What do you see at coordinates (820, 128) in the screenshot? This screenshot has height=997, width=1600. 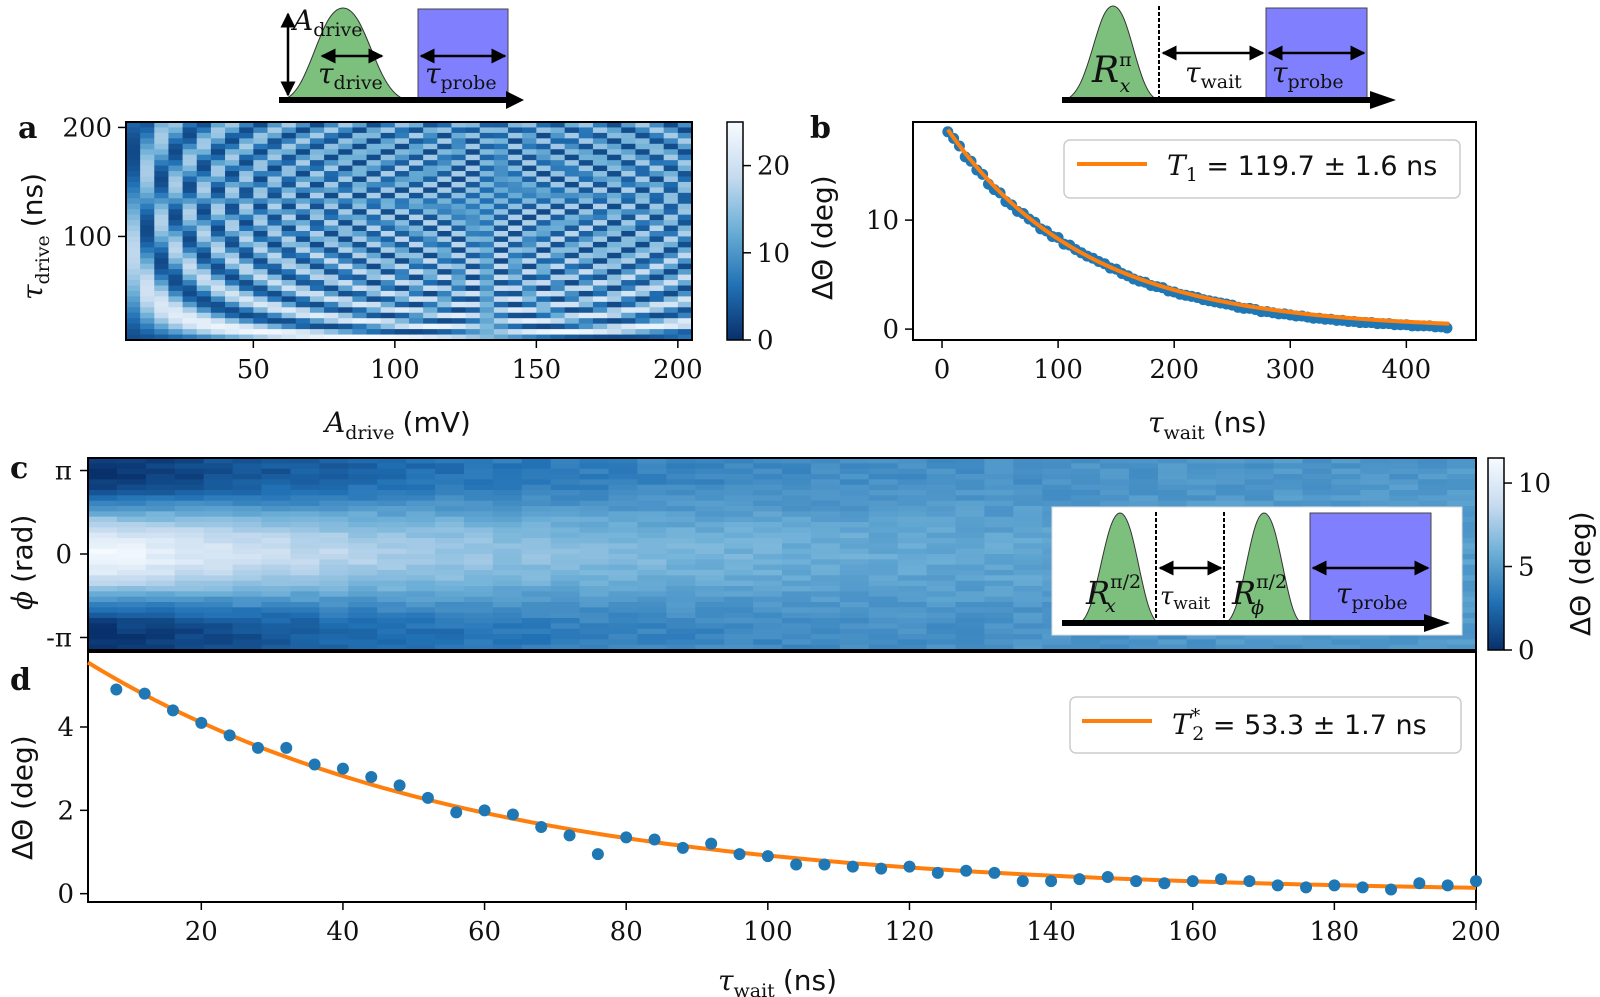 I see `panel-label-b: b` at bounding box center [820, 128].